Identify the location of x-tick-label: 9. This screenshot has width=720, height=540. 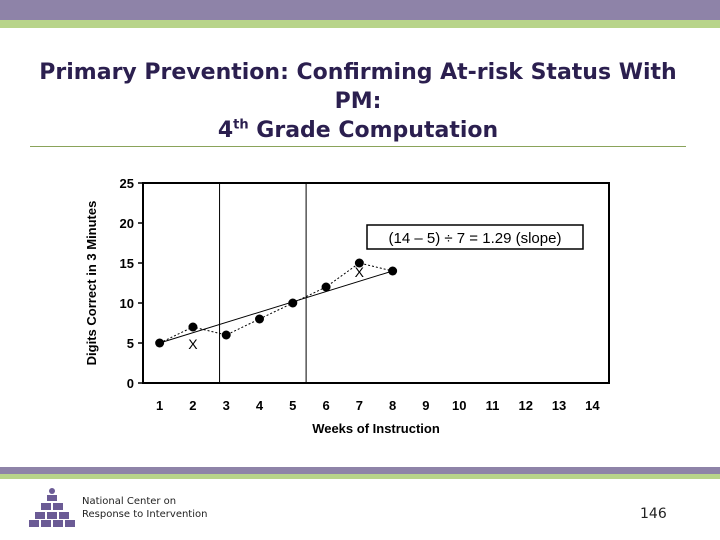
(425, 405).